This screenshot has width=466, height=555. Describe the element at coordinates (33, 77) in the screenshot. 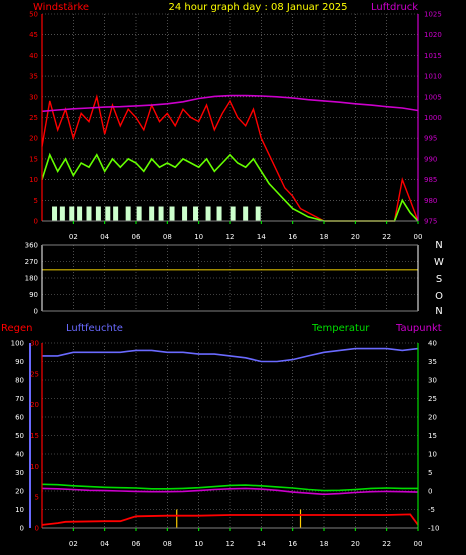

I see `wind-tick-label: 35` at that location.